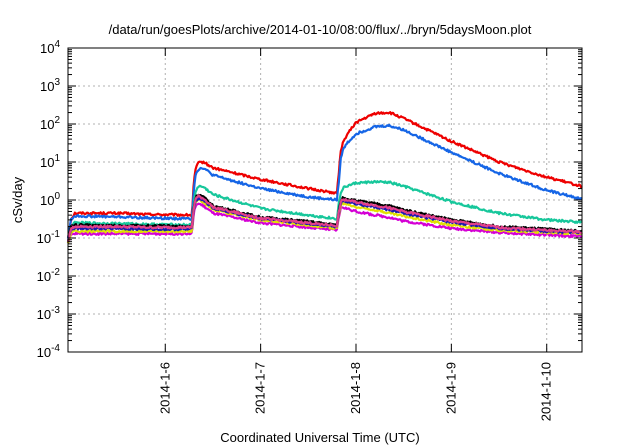  I want to click on y-tick-label: 10⁻⁴, so click(49, 351).